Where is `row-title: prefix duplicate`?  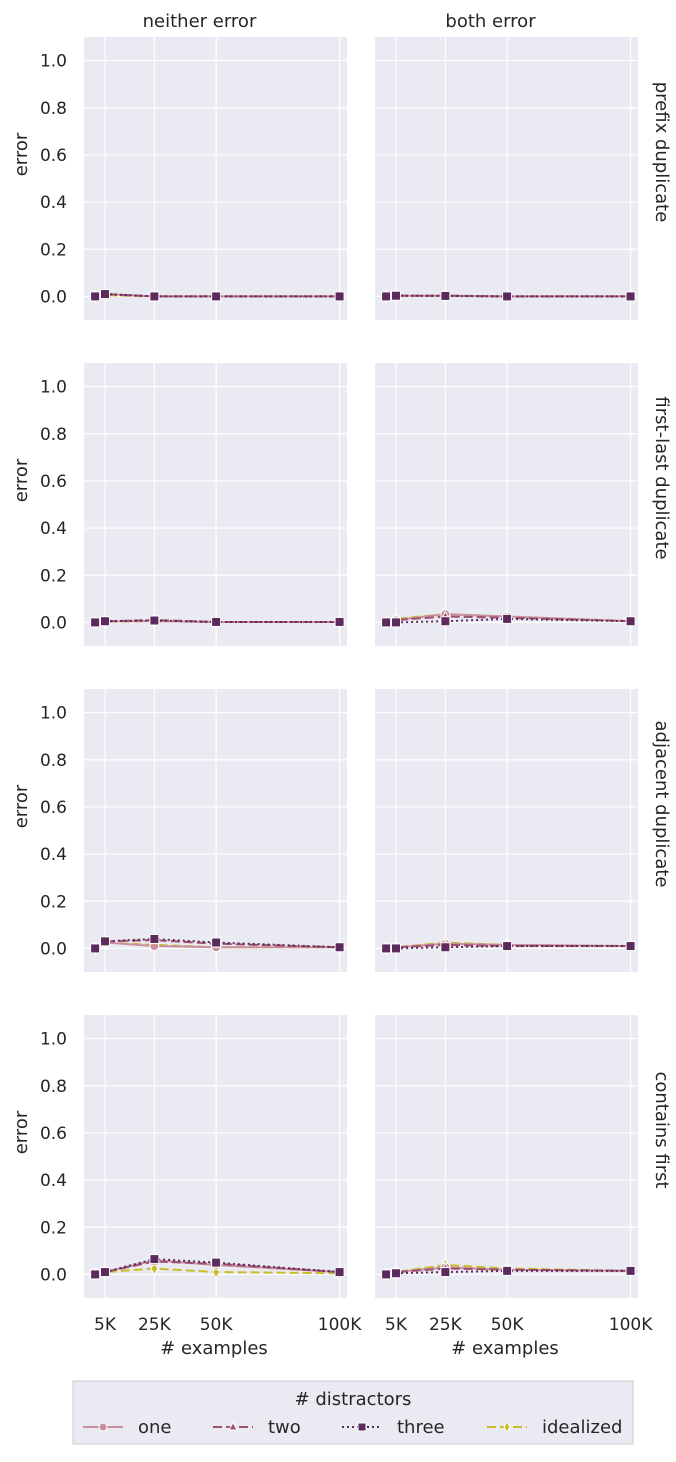 row-title: prefix duplicate is located at coordinates (661, 152).